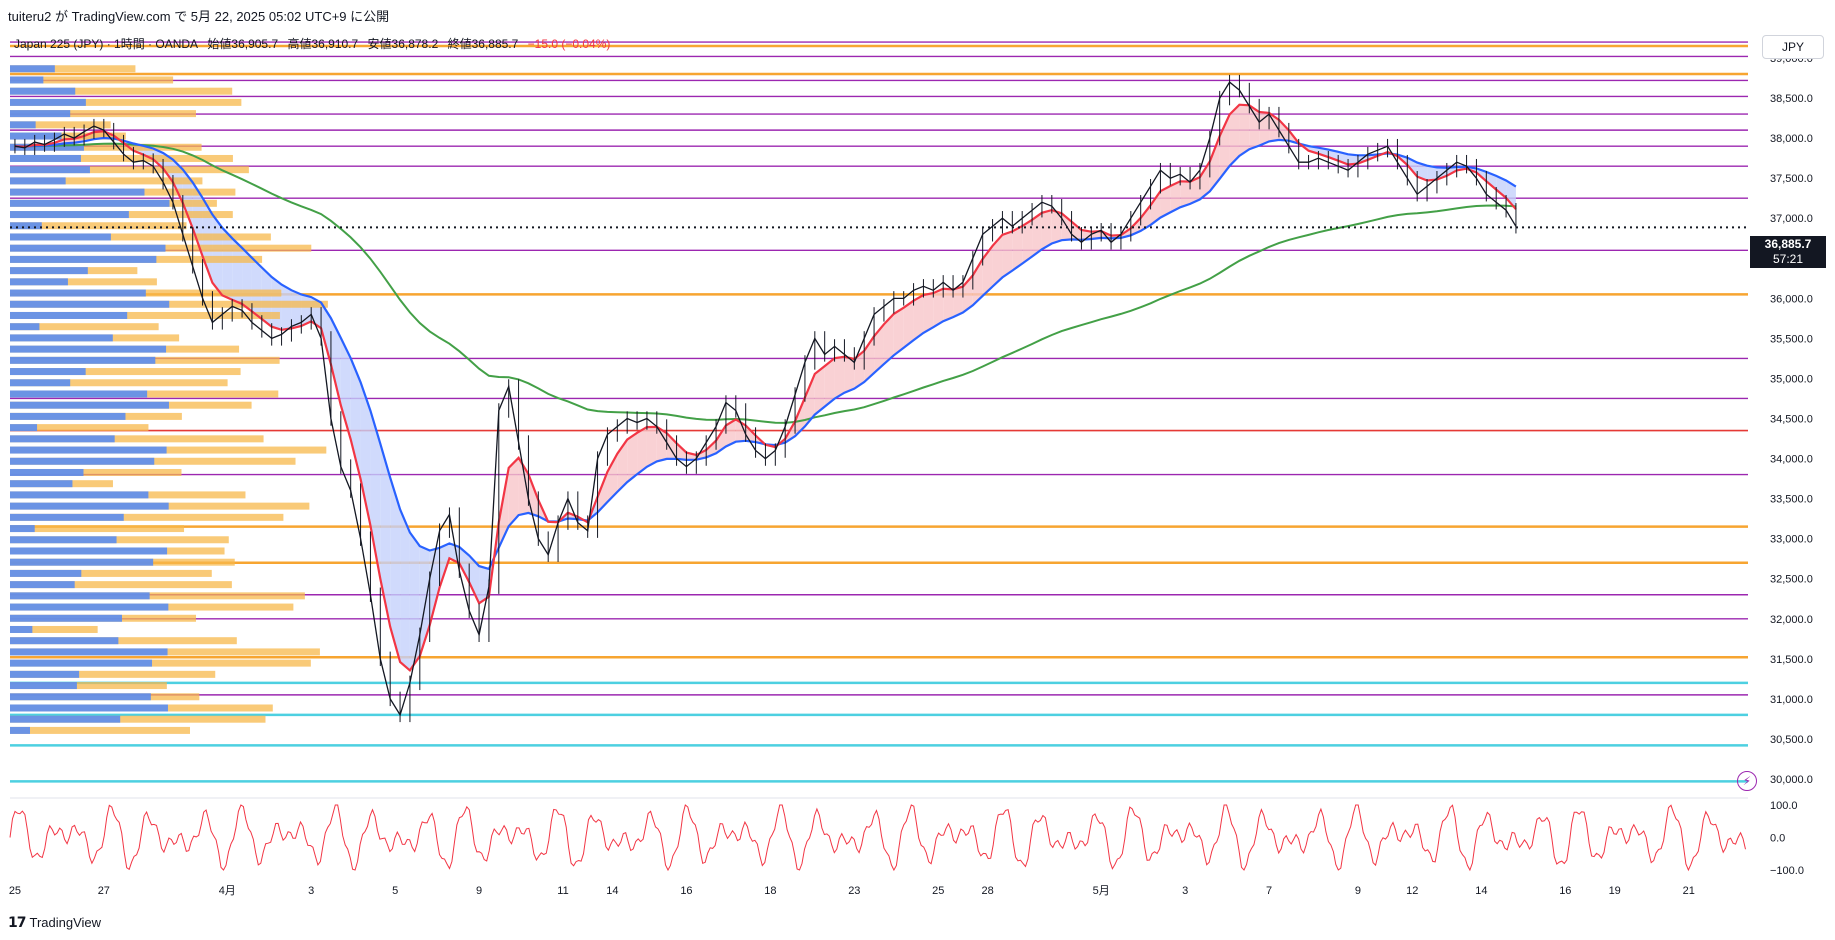 The image size is (1835, 940). I want to click on x-tick-label: 14, so click(1481, 891).